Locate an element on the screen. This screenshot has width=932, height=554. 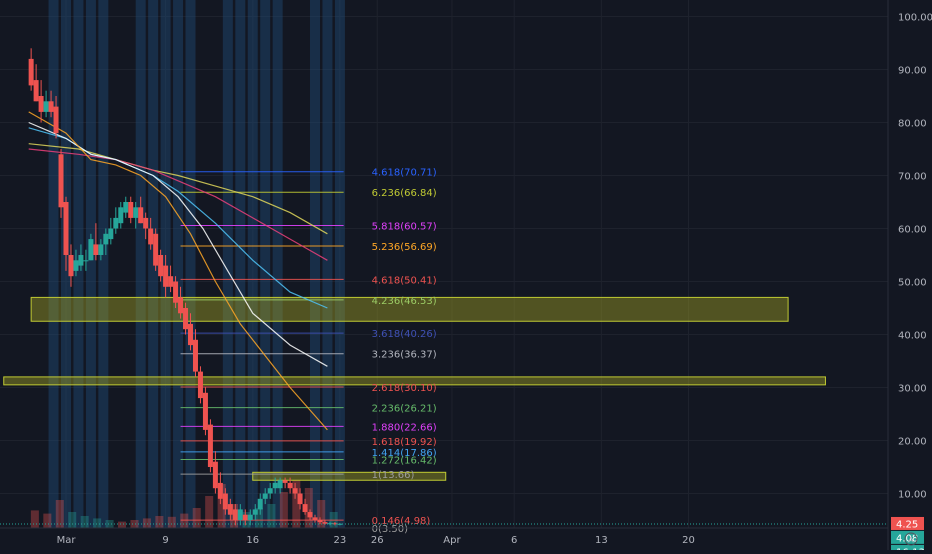
x-tick-label: 9 is located at coordinates (165, 540).